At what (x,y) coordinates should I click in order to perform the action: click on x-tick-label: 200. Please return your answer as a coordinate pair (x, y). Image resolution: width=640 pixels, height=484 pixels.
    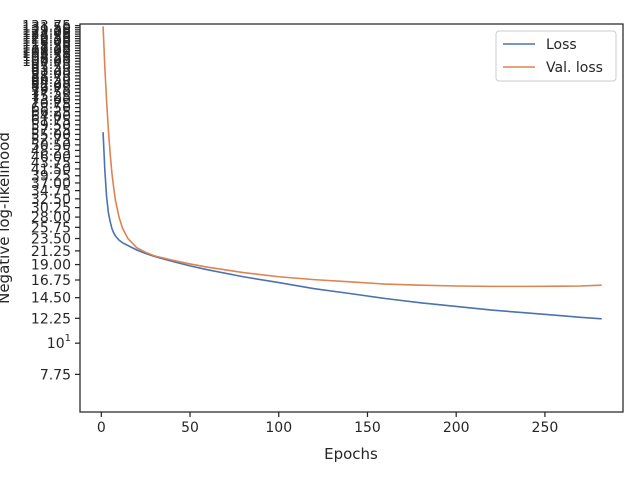
    Looking at the image, I should click on (456, 428).